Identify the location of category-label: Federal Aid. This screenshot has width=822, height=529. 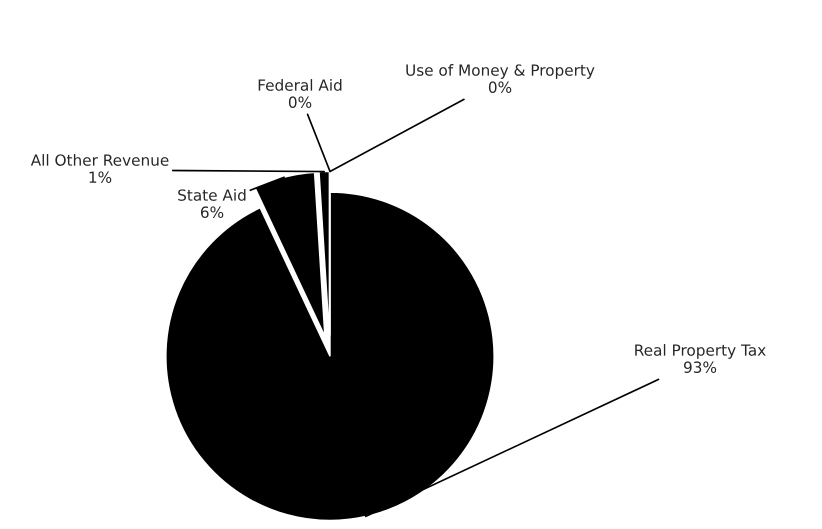
(300, 85).